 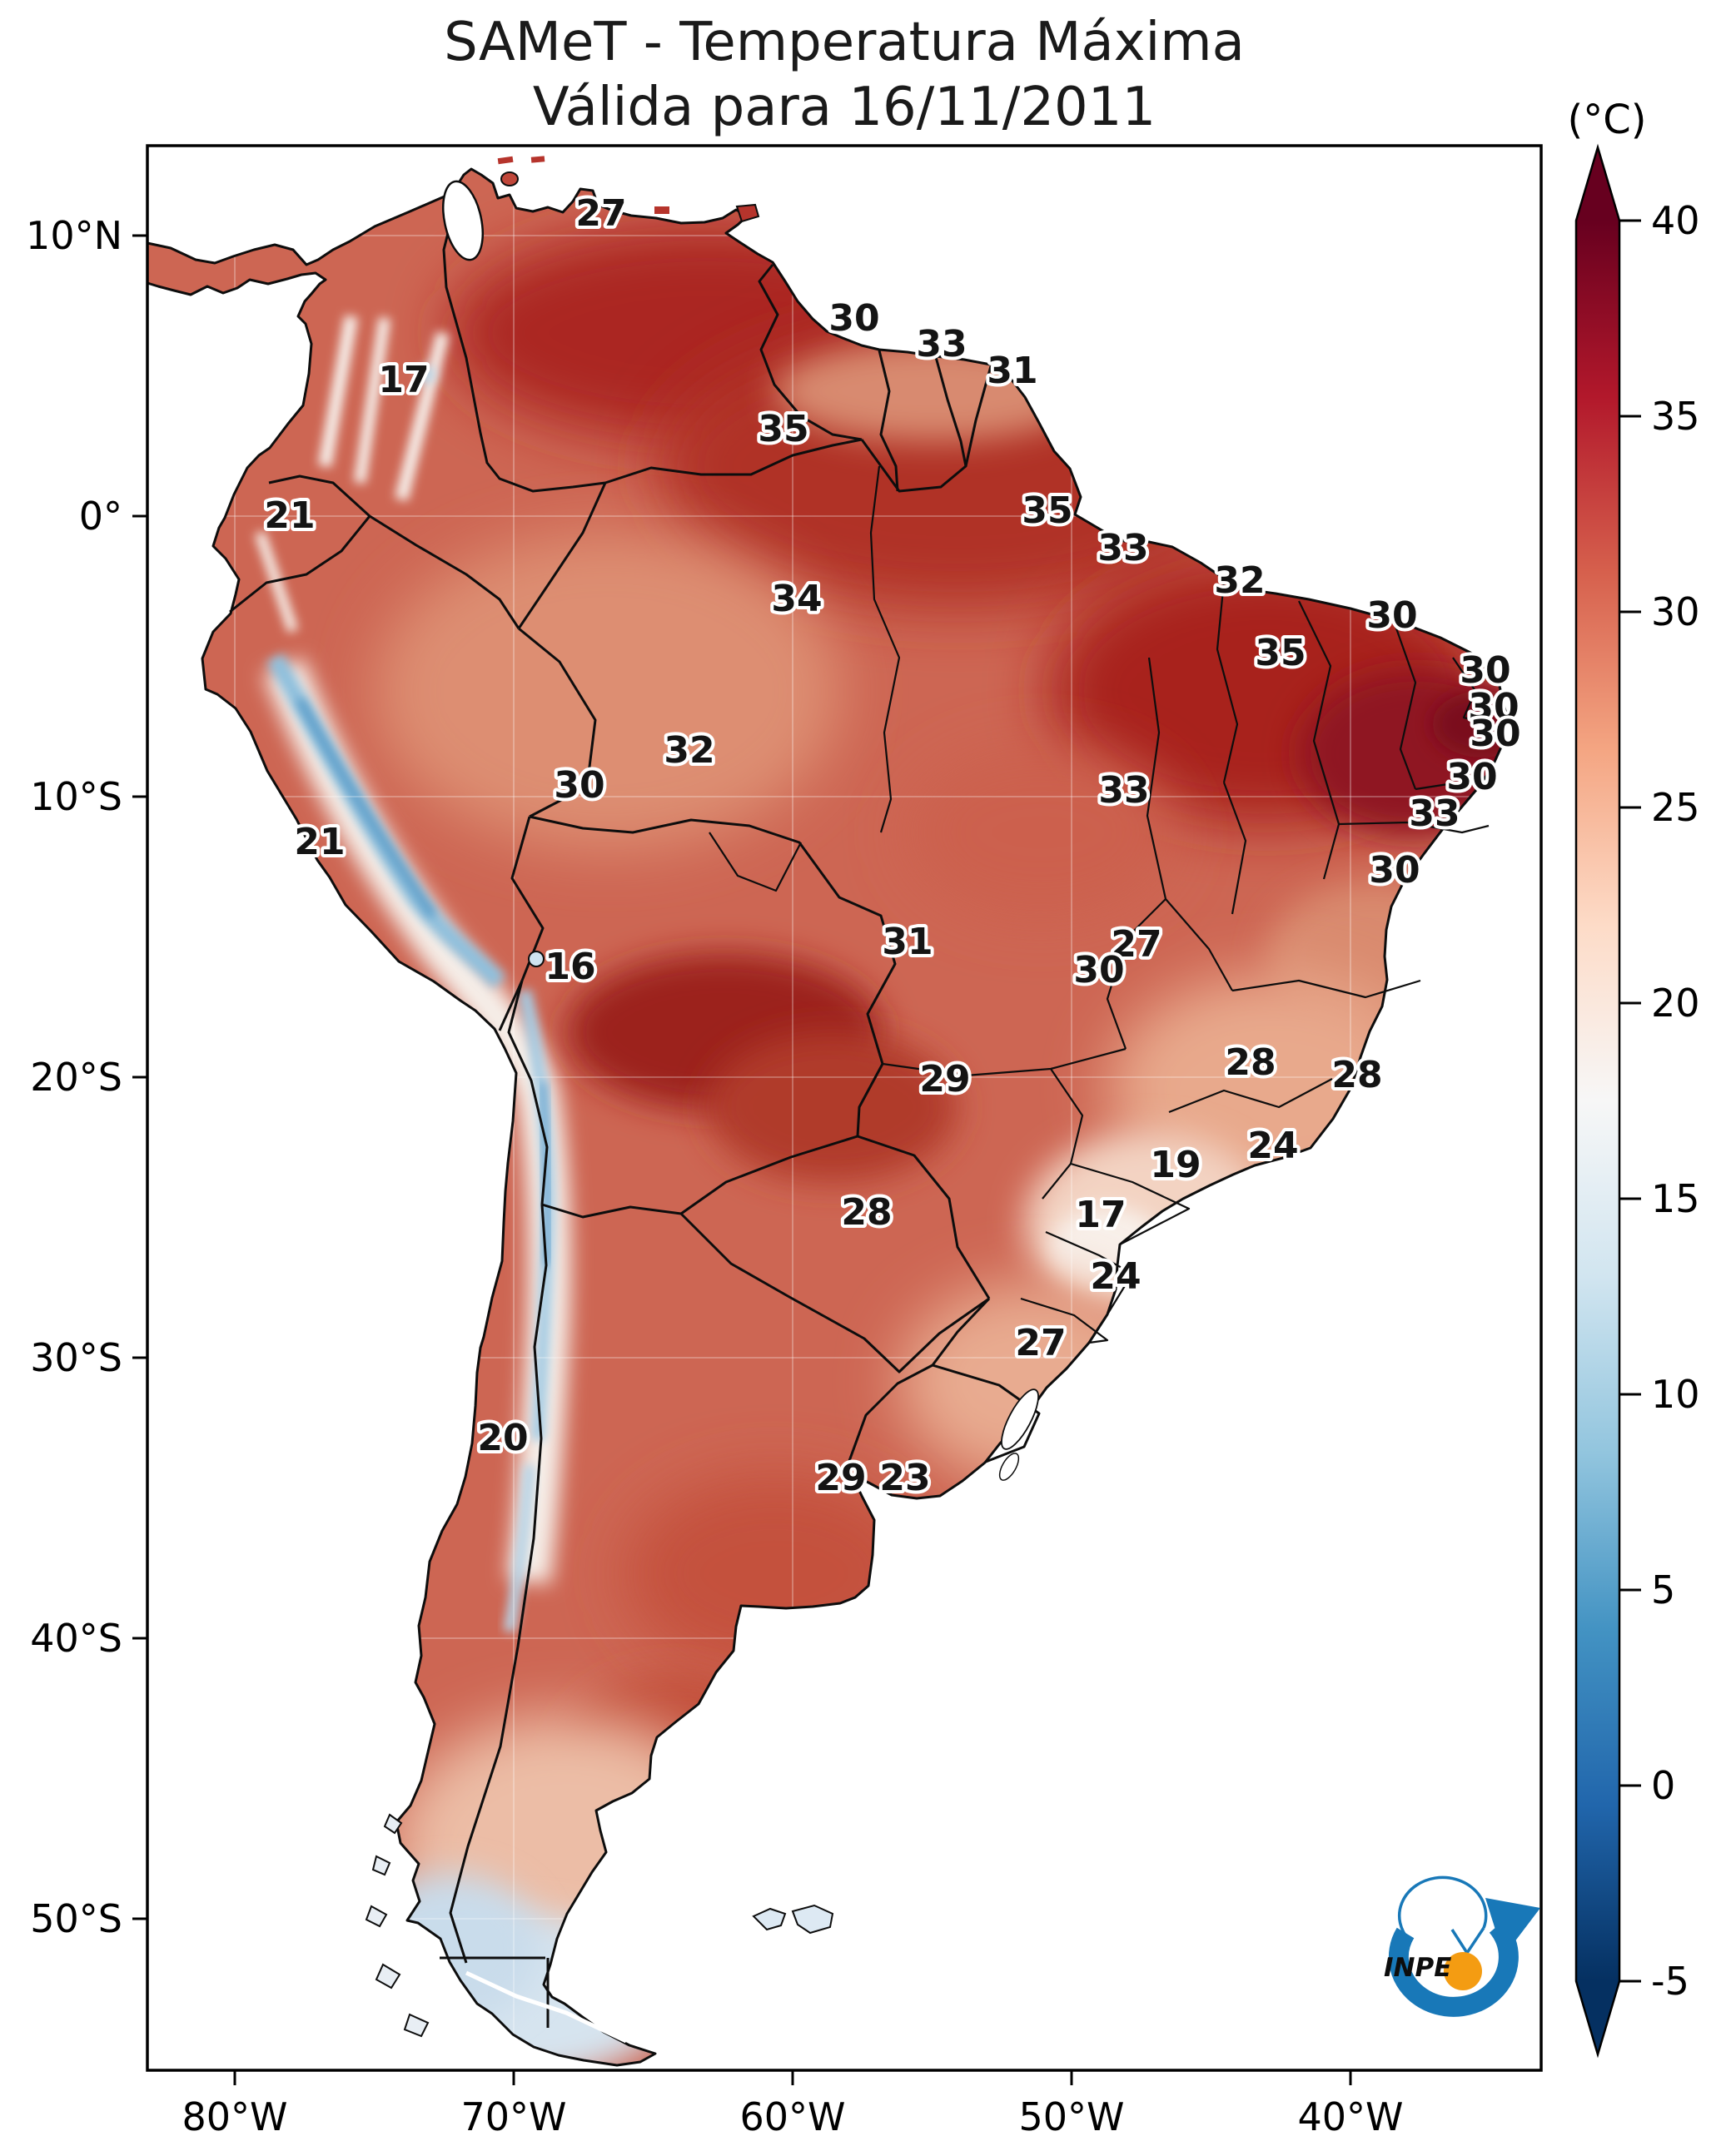 What do you see at coordinates (1598, 1101) in the screenshot?
I see `colorbar-gradient-bar` at bounding box center [1598, 1101].